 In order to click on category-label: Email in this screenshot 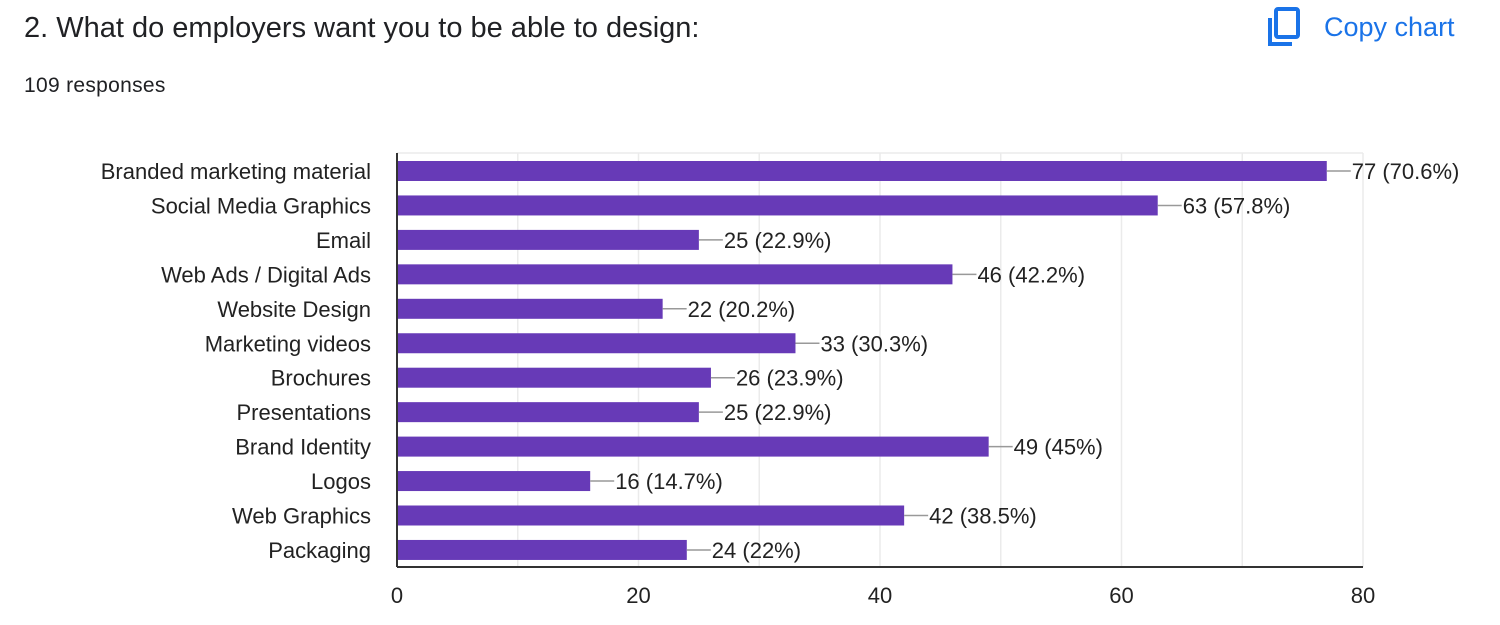, I will do `click(343, 240)`.